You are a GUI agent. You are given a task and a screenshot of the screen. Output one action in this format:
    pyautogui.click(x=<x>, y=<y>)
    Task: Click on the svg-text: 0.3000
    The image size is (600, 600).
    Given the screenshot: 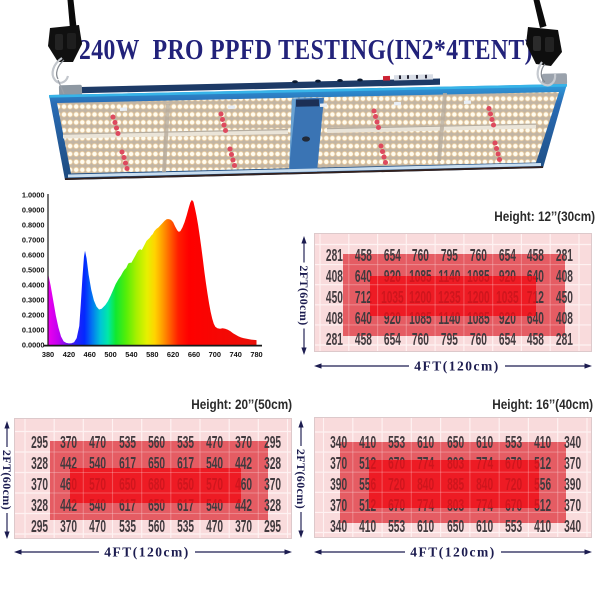 What is the action you would take?
    pyautogui.click(x=33, y=300)
    